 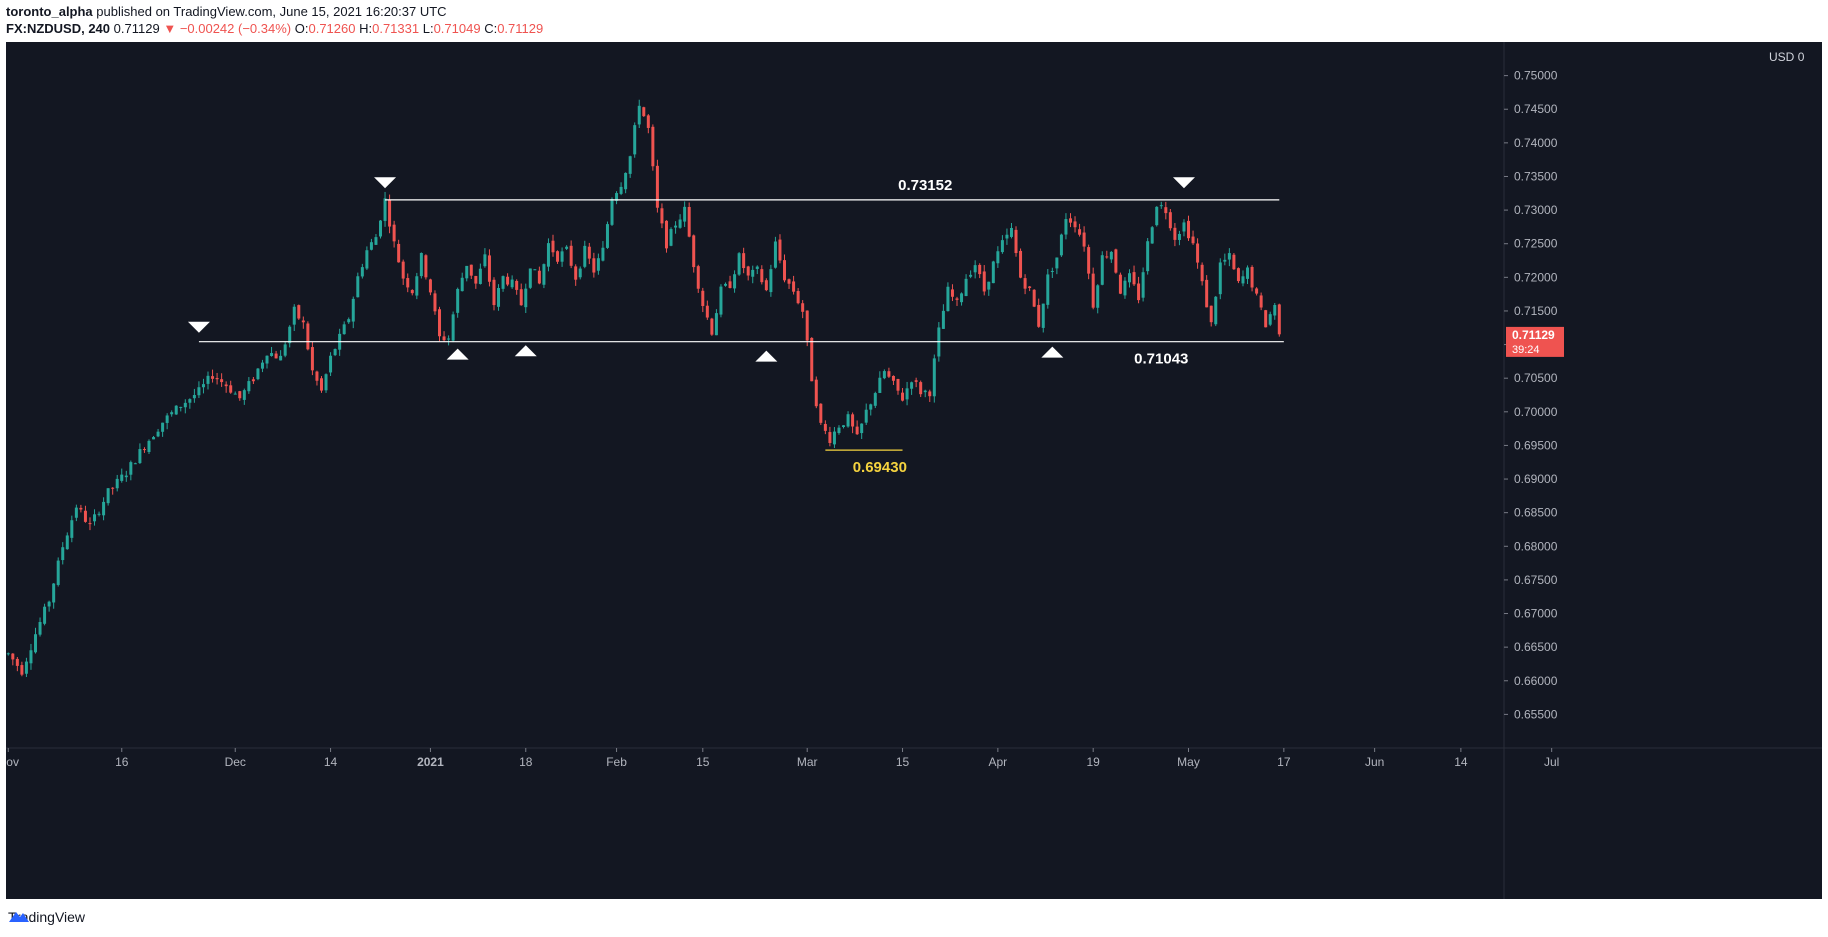 I want to click on time-tick-label: 2021, so click(x=430, y=762).